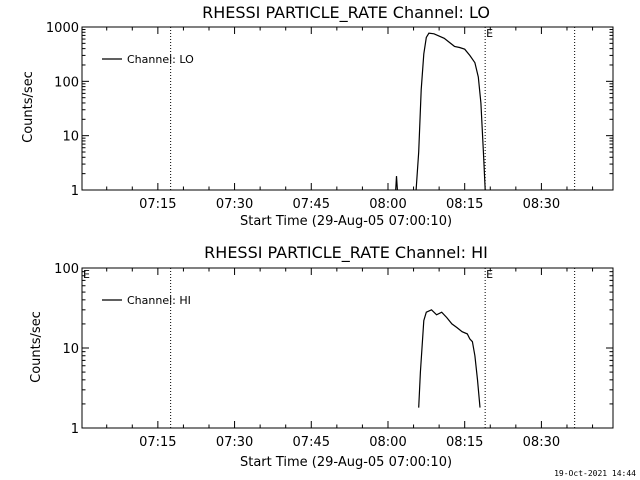 The height and width of the screenshot is (480, 640). I want to click on legend-entry: Channel: HI, so click(159, 300).